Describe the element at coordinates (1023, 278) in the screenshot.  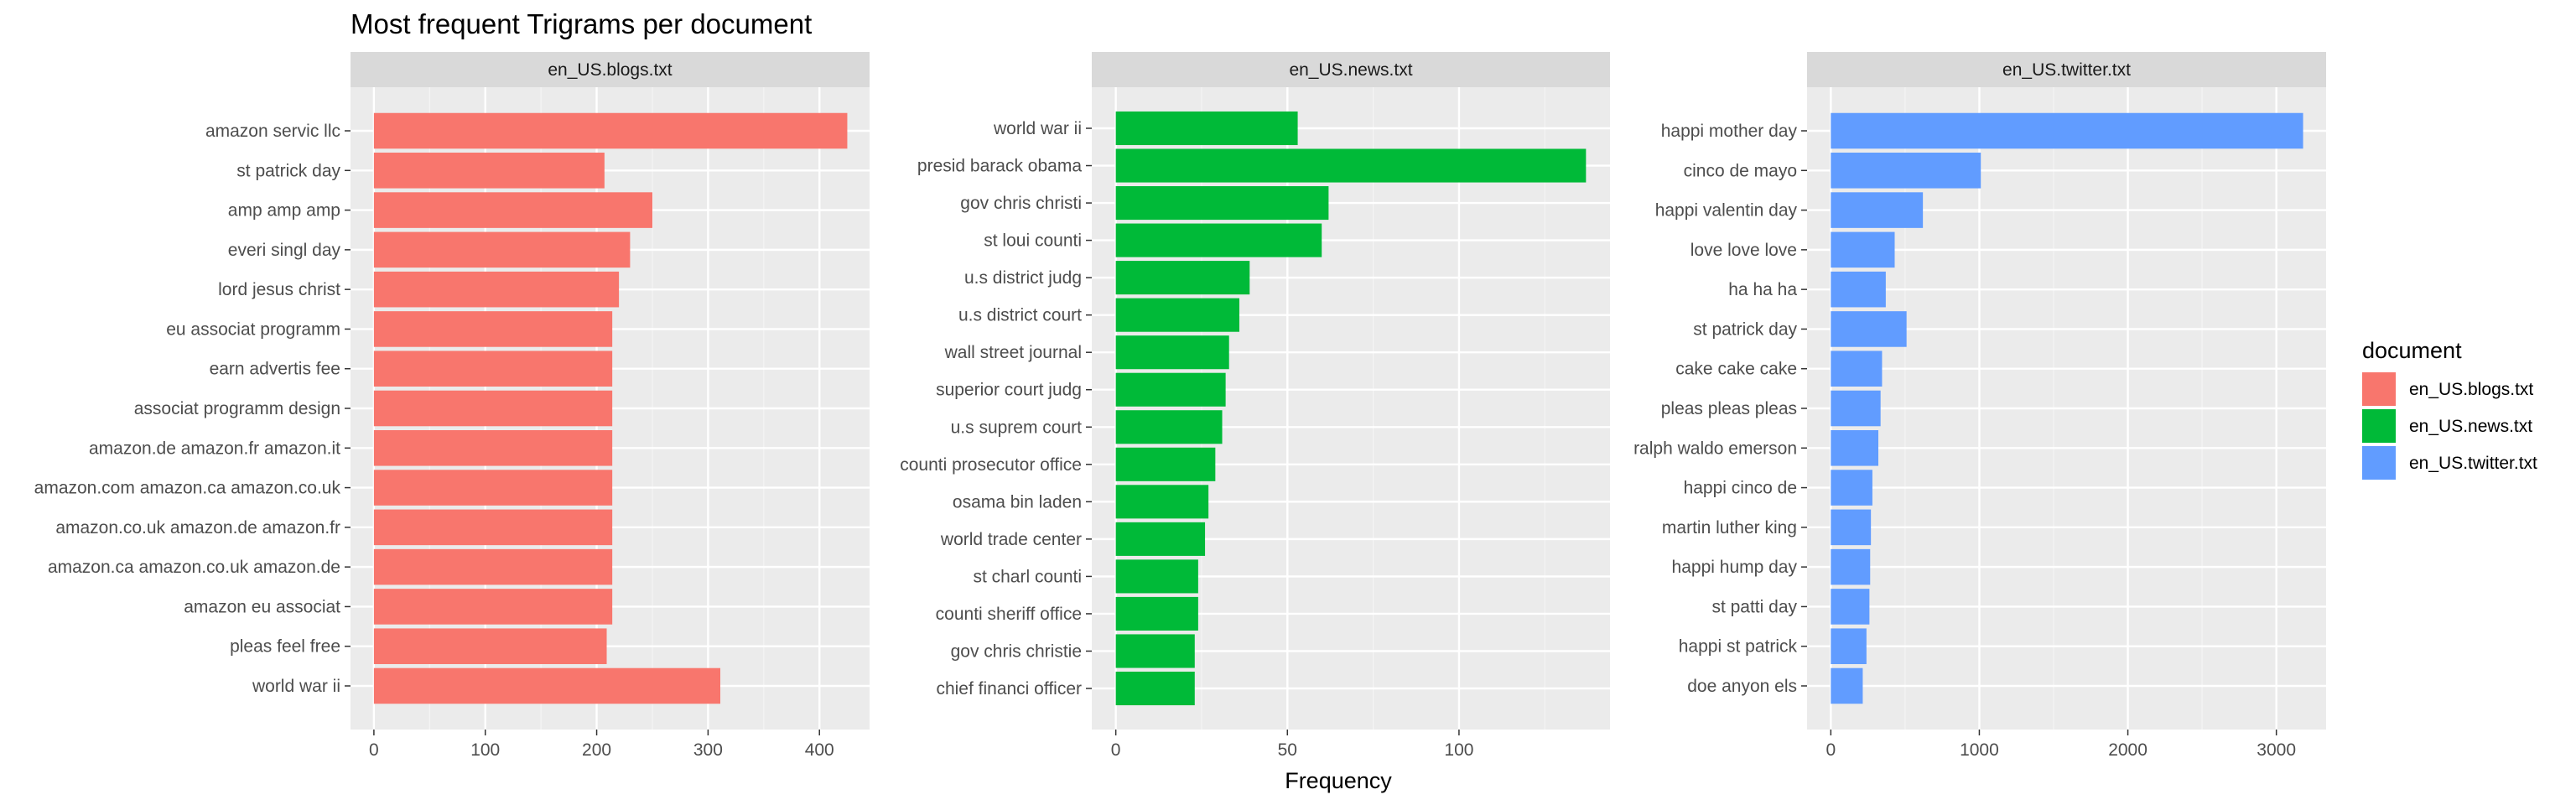
I see `category-label: u.s district judg` at that location.